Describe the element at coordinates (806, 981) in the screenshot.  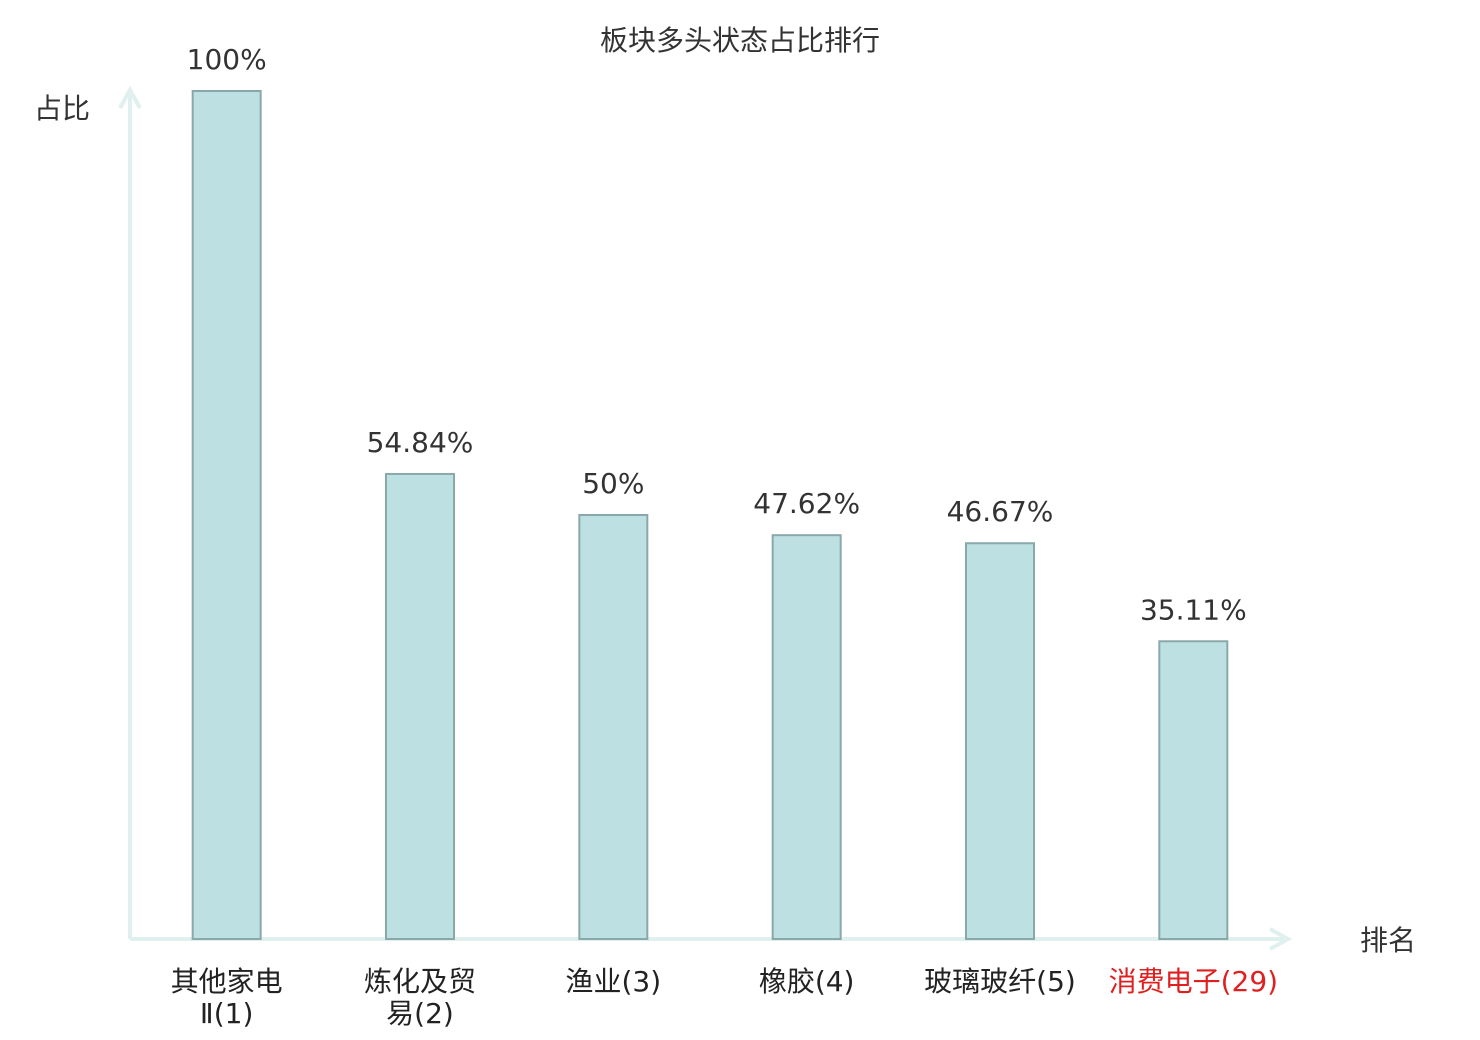
I see `x-tick-label: 橡胶(4)` at that location.